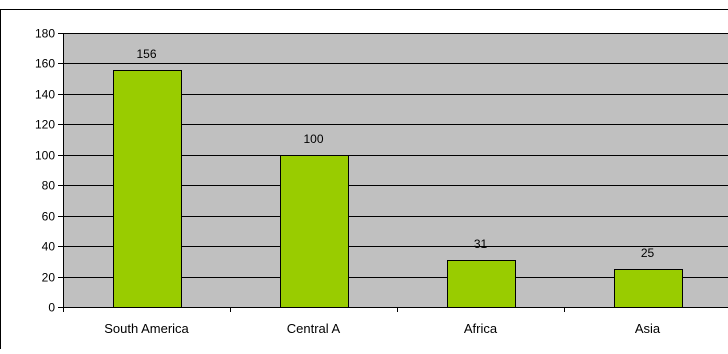  I want to click on y-tick-label: 0, so click(51, 308).